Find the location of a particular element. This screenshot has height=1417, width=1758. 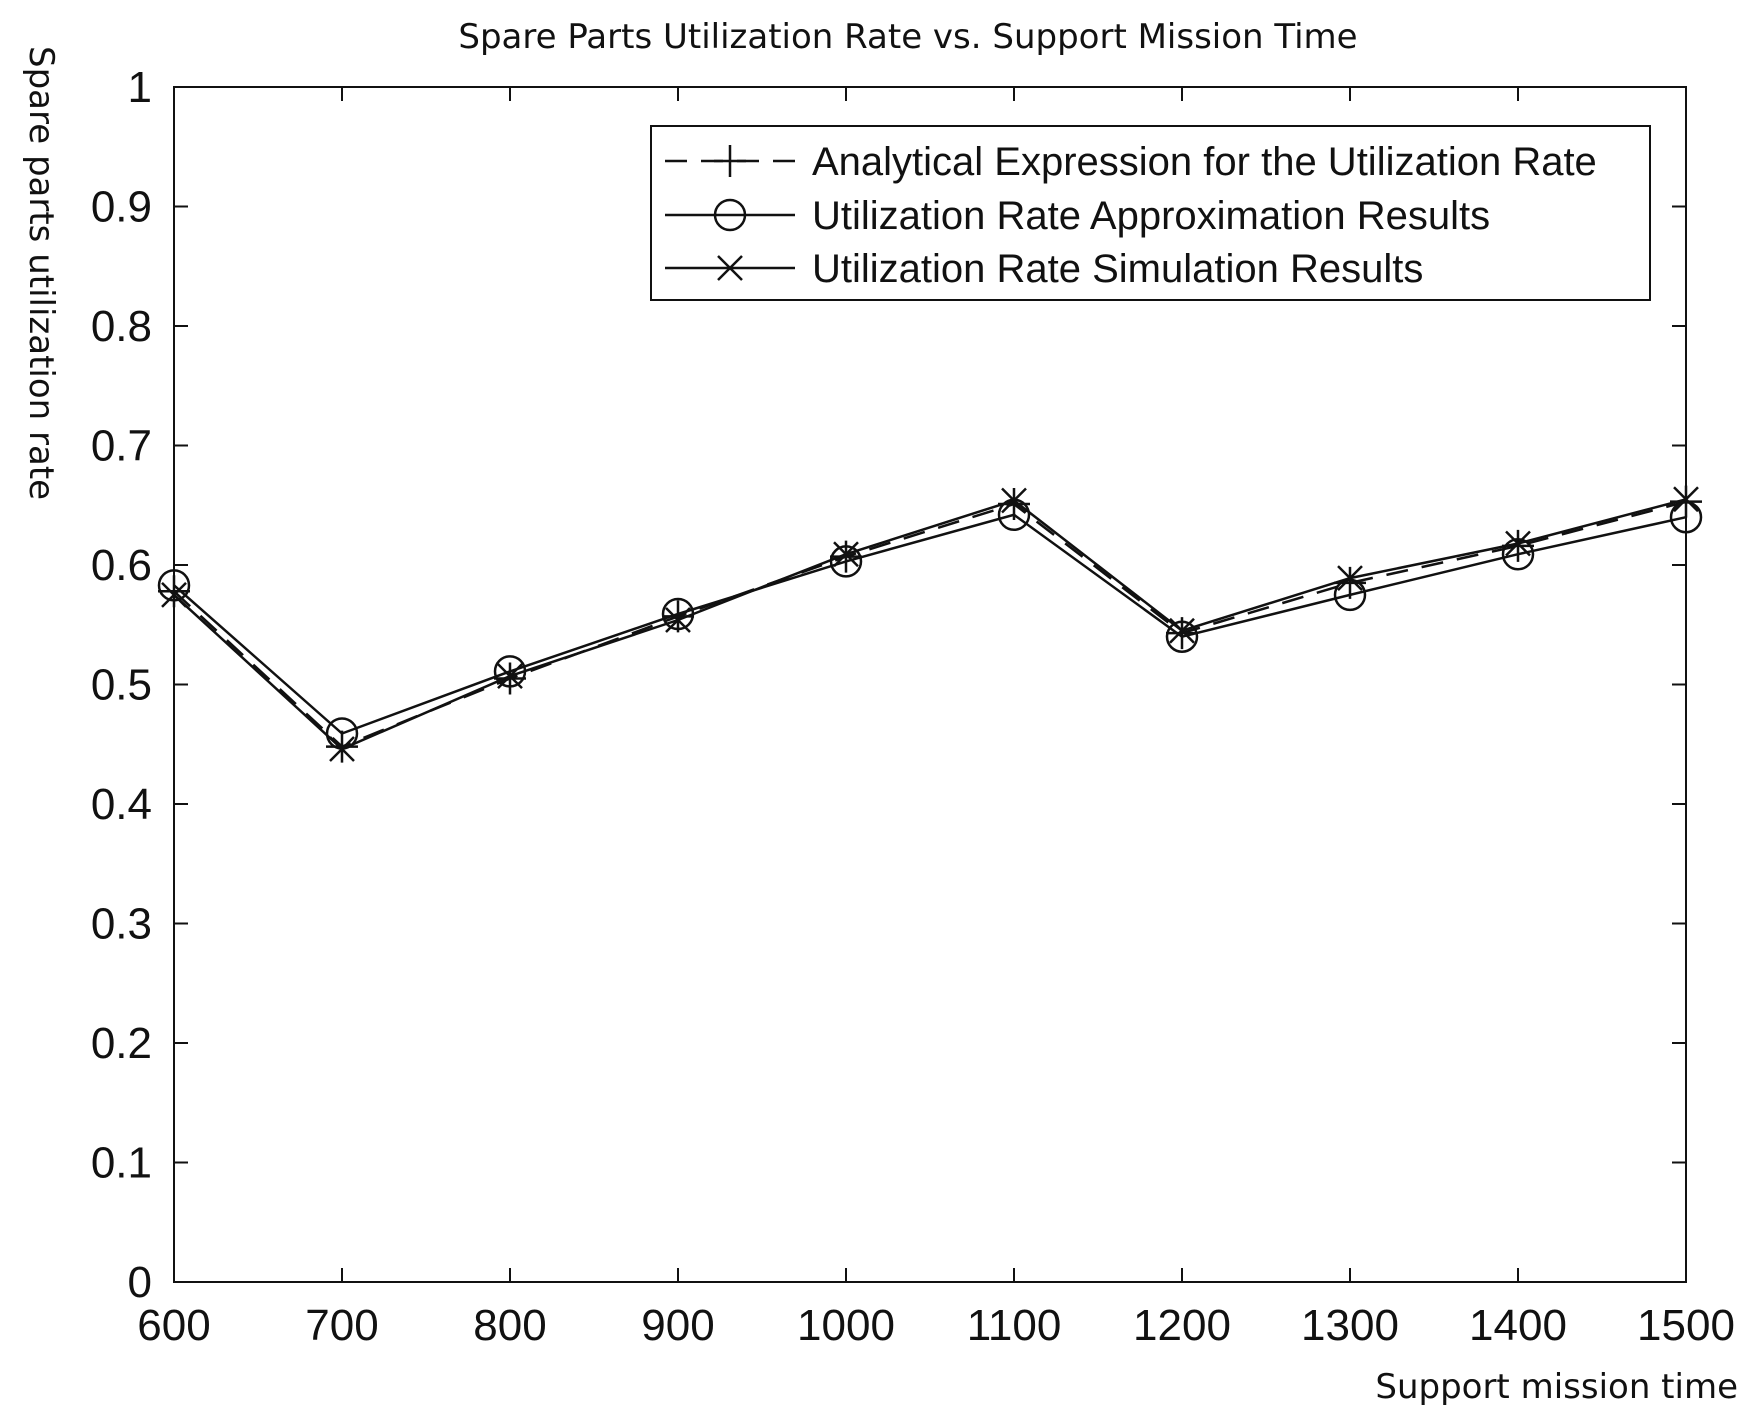

legend-marker-circle is located at coordinates (730, 215).